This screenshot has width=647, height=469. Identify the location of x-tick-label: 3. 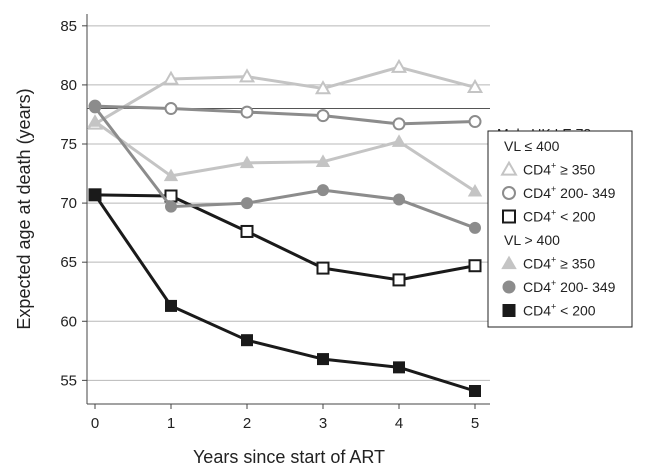
(323, 423).